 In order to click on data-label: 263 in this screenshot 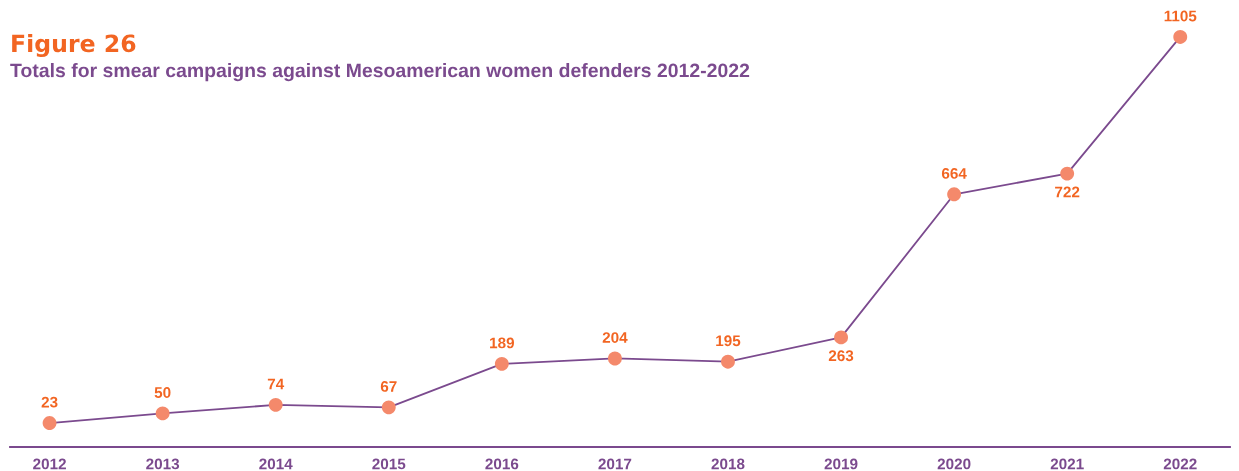, I will do `click(841, 356)`.